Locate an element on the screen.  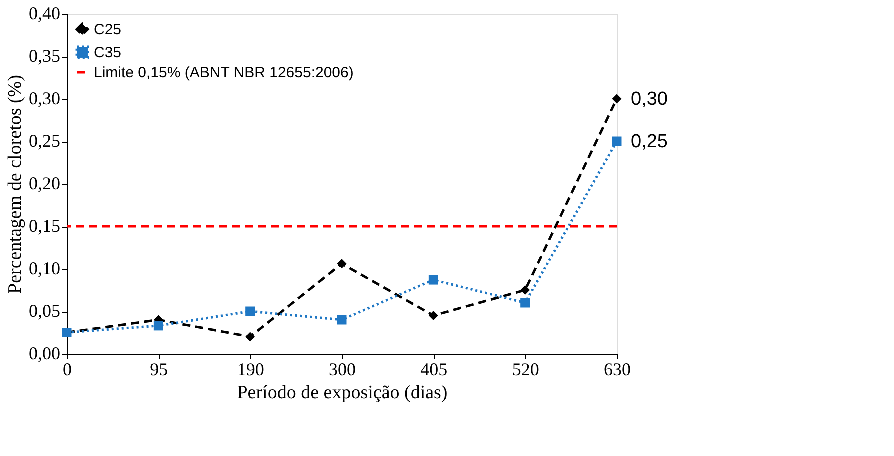
legend-label: C35 is located at coordinates (108, 53).